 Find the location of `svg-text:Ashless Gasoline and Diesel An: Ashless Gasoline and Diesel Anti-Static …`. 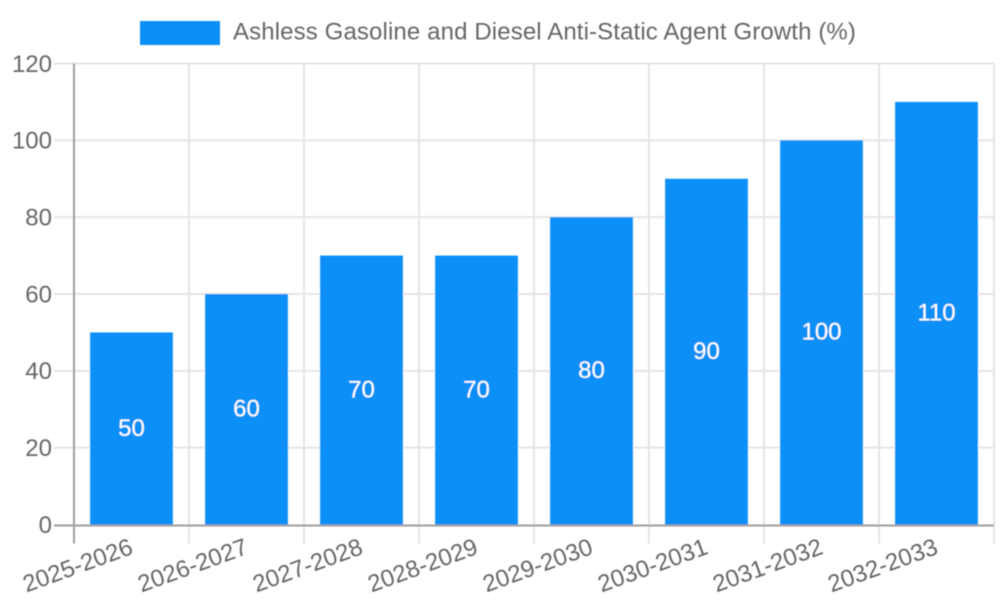

svg-text:Ashless Gasoline and Diesel An: Ashless Gasoline and Diesel Anti-Static … is located at coordinates (544, 32).